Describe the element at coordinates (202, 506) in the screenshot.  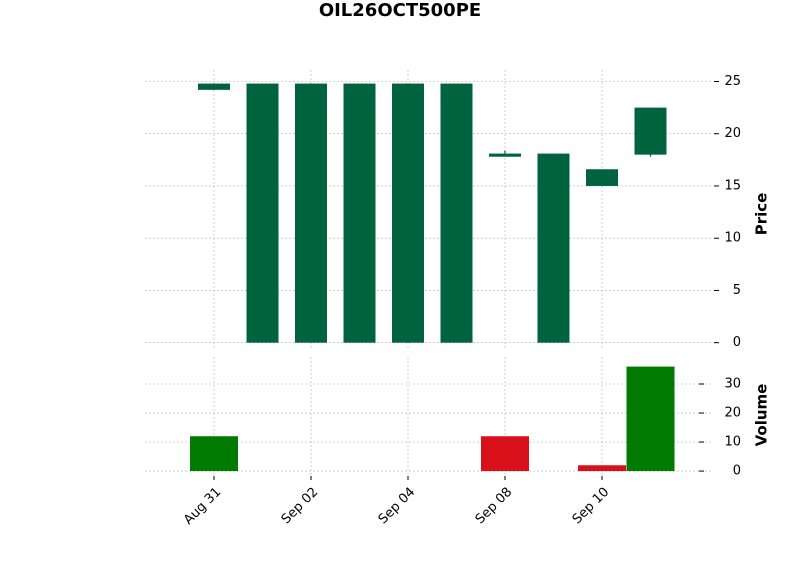
I see `x-tick-label: Aug 31` at that location.